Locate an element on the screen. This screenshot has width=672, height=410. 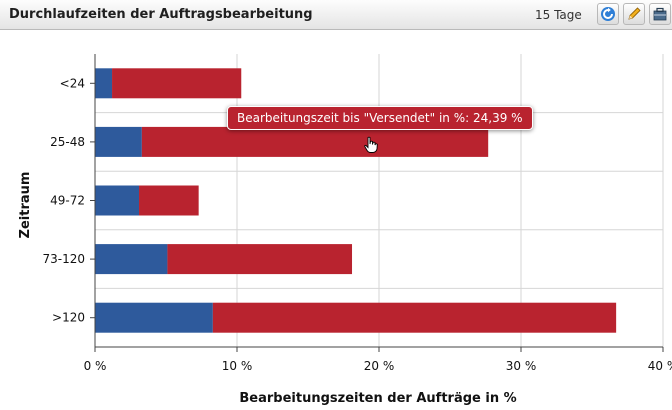
x-tick-label: 20 % is located at coordinates (379, 366).